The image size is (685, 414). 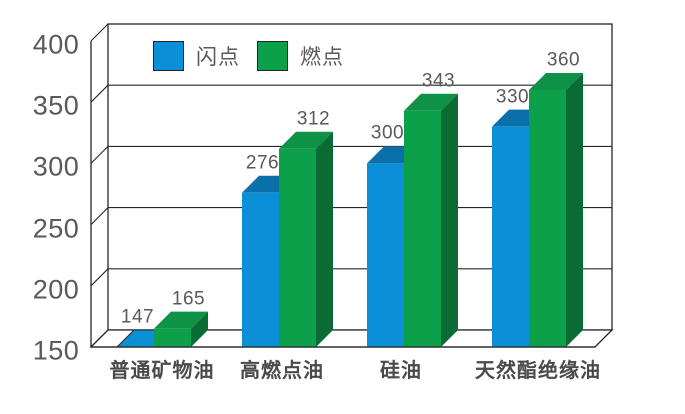 I want to click on chart-legend: 闪点 燃点, so click(x=252, y=56).